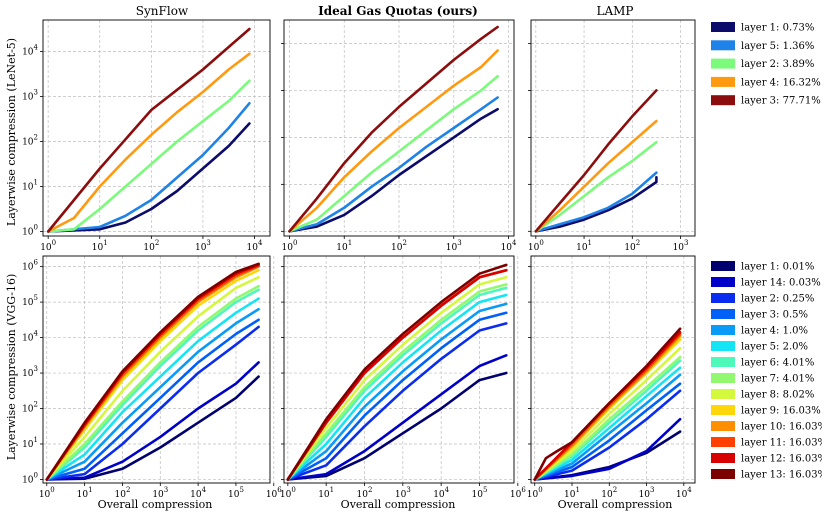 This screenshot has width=822, height=517. What do you see at coordinates (30, 337) in the screenshot?
I see `y-tick-label: 10⁴` at bounding box center [30, 337].